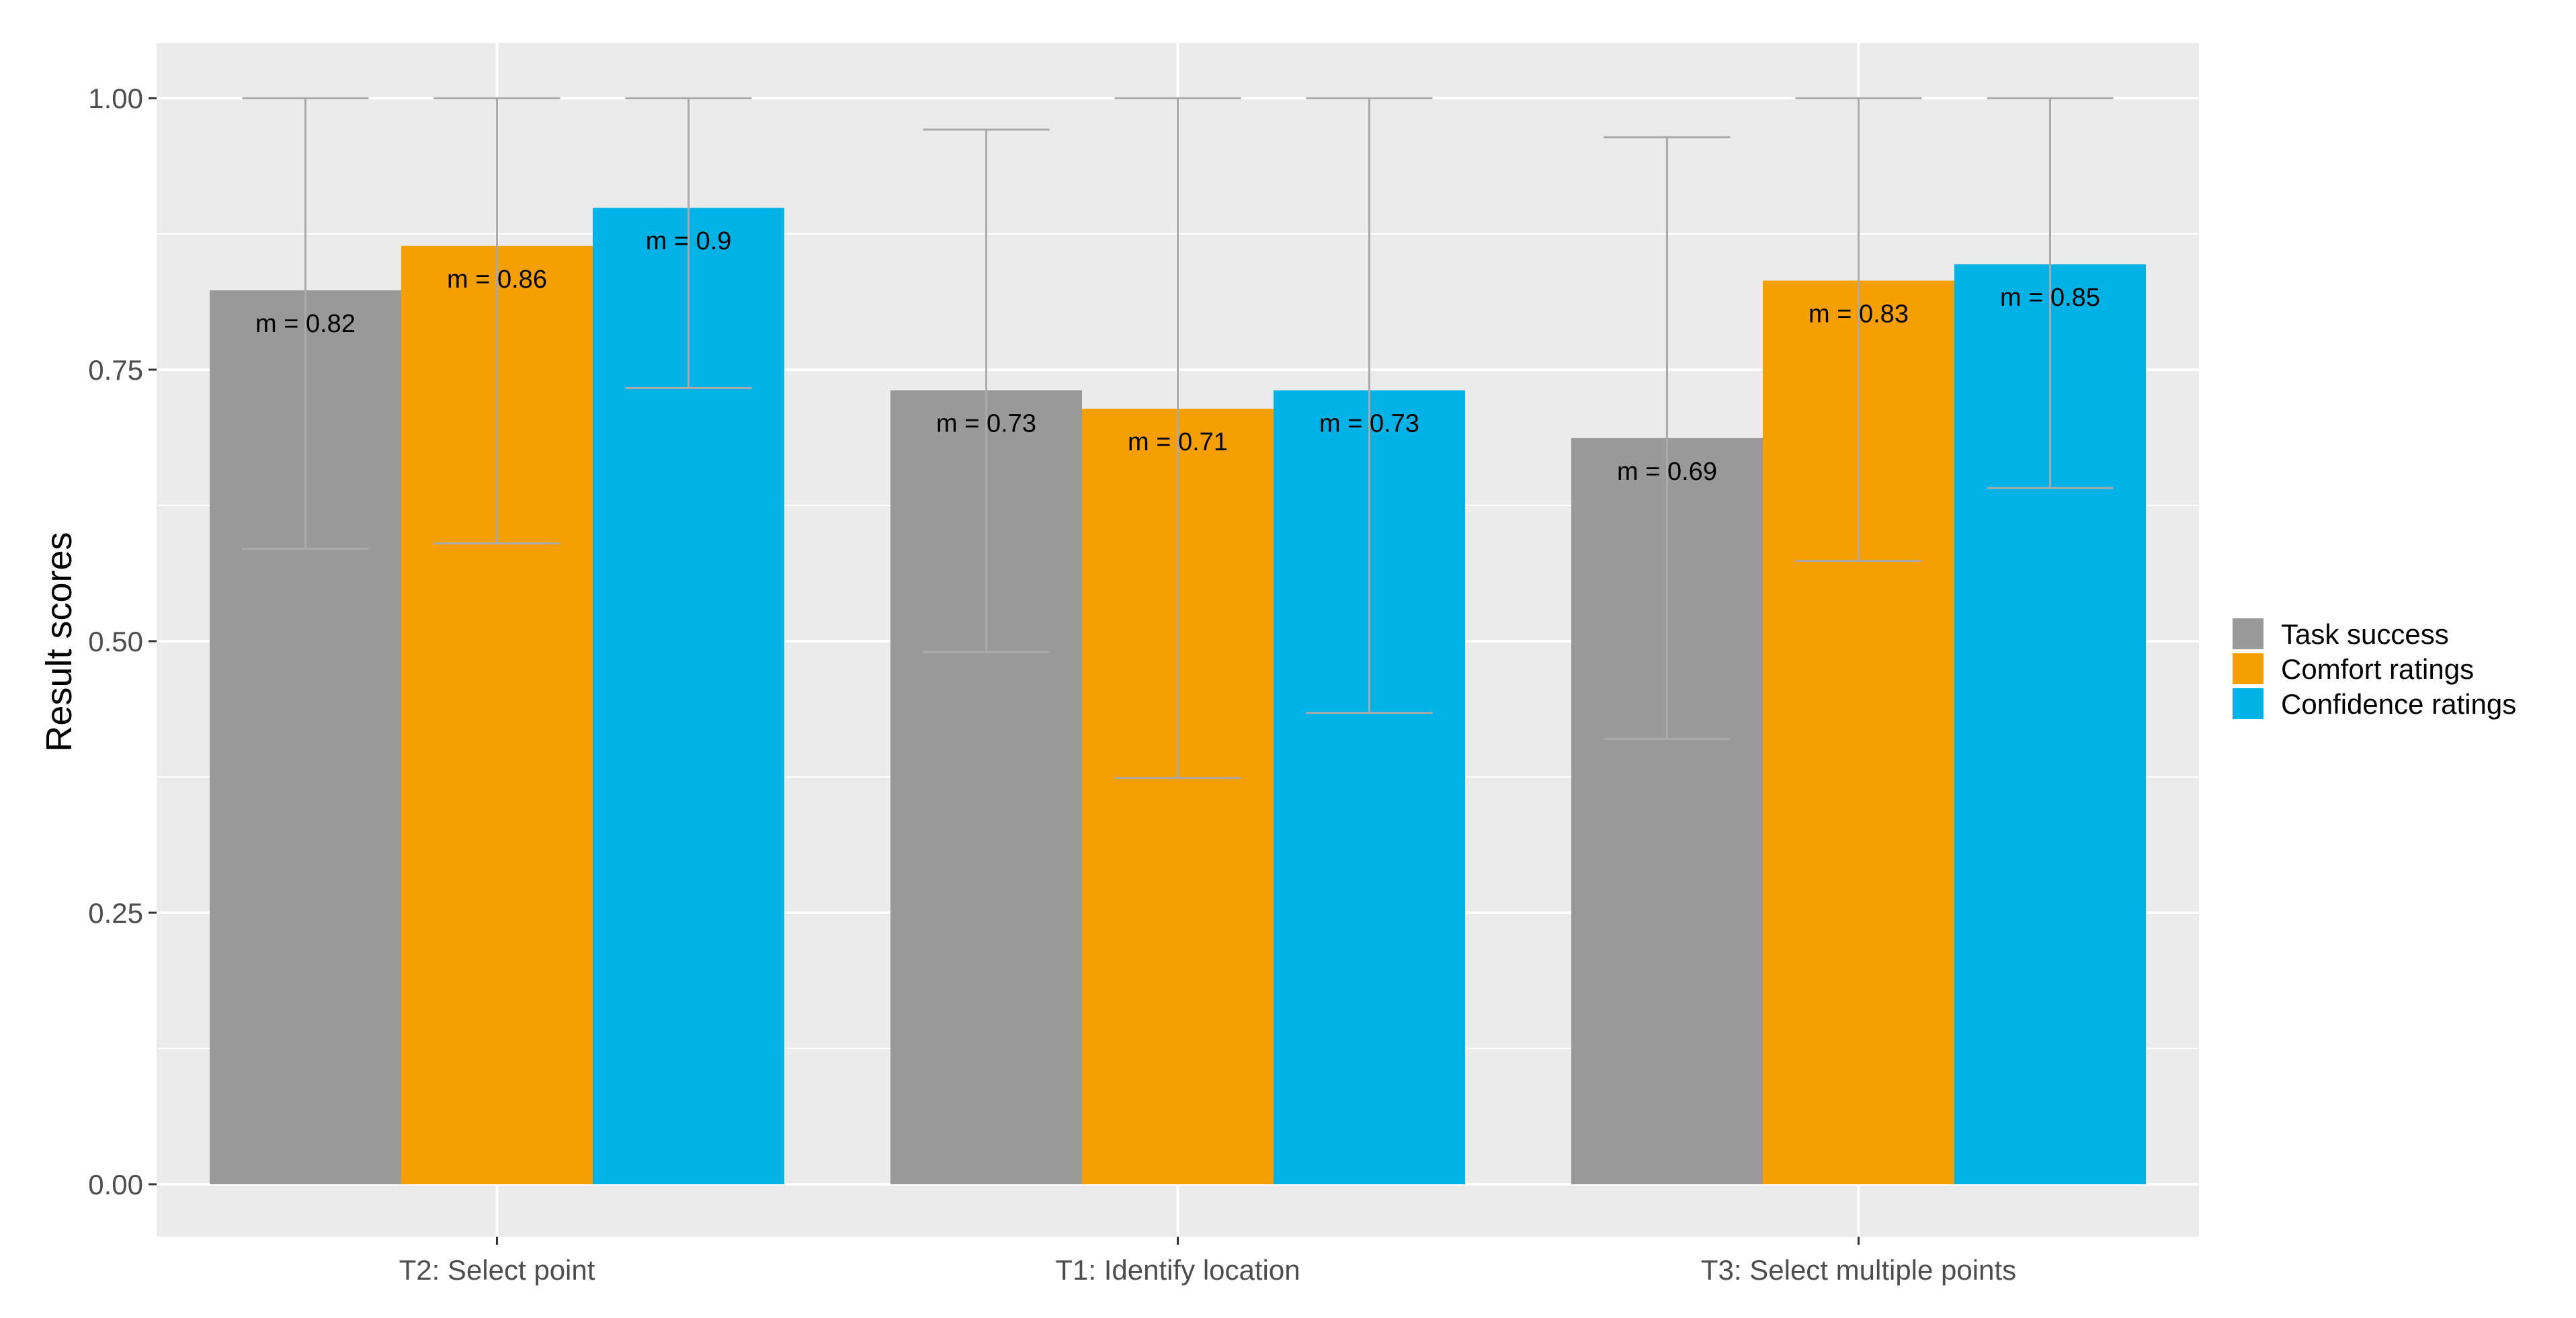 The width and height of the screenshot is (2576, 1318). What do you see at coordinates (1178, 442) in the screenshot?
I see `bar-value-label: m = 0.71` at bounding box center [1178, 442].